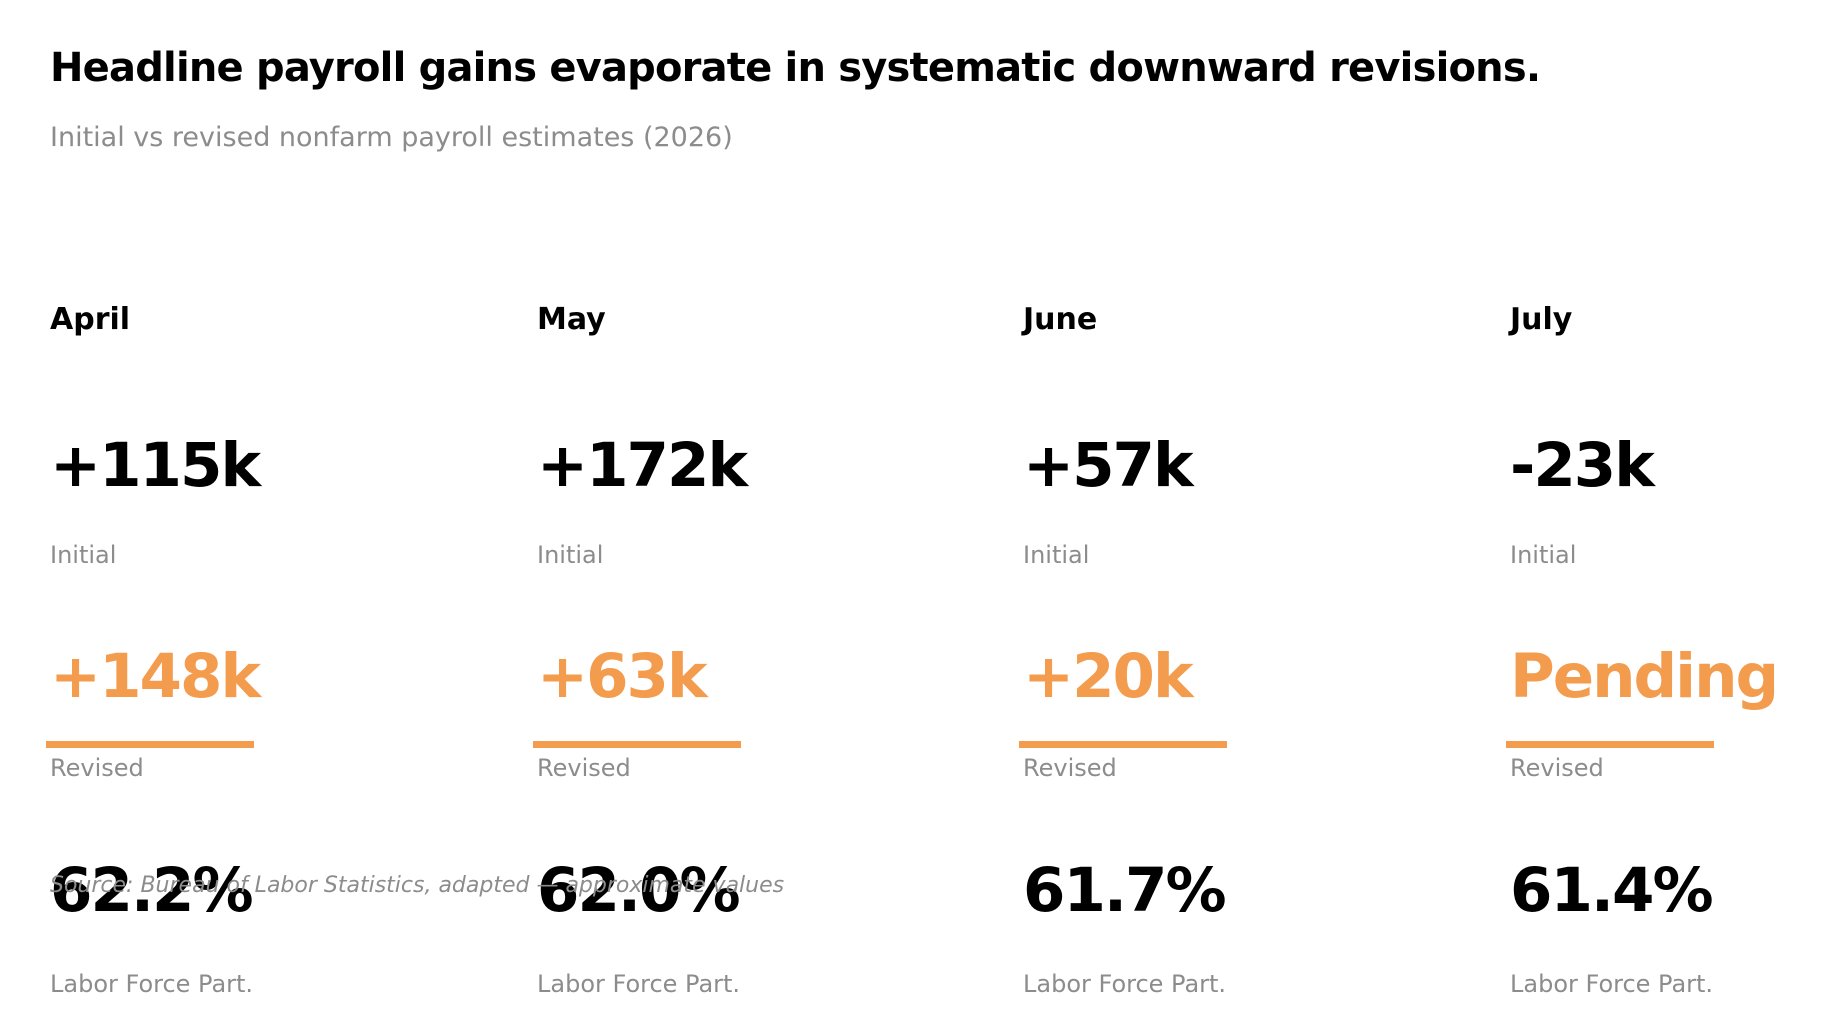  I want to click on initial-value: +115k, so click(155, 465).